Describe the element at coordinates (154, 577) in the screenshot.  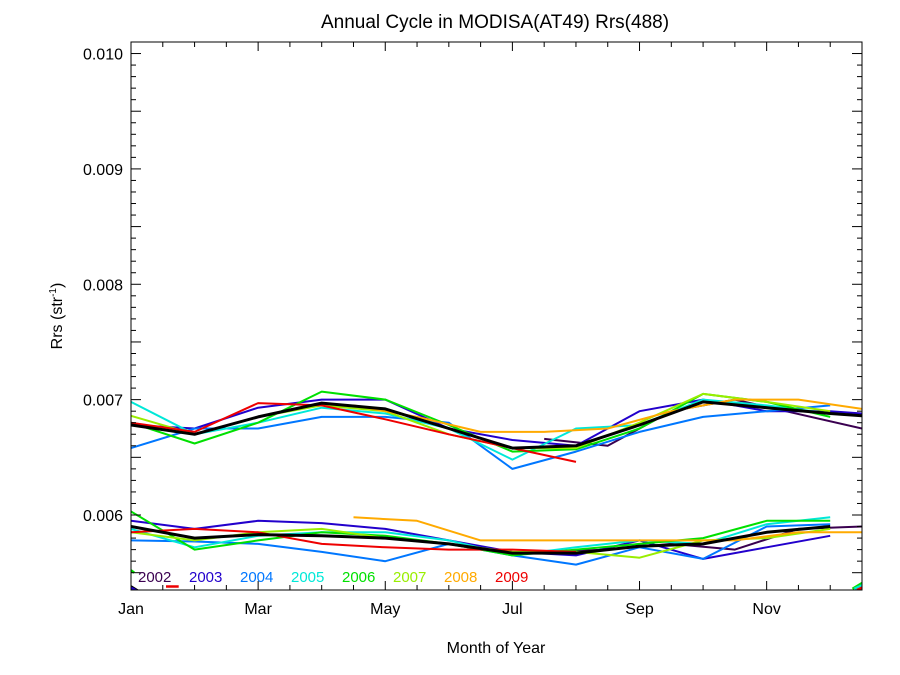
I see `legend-entry-2002: 2002` at that location.